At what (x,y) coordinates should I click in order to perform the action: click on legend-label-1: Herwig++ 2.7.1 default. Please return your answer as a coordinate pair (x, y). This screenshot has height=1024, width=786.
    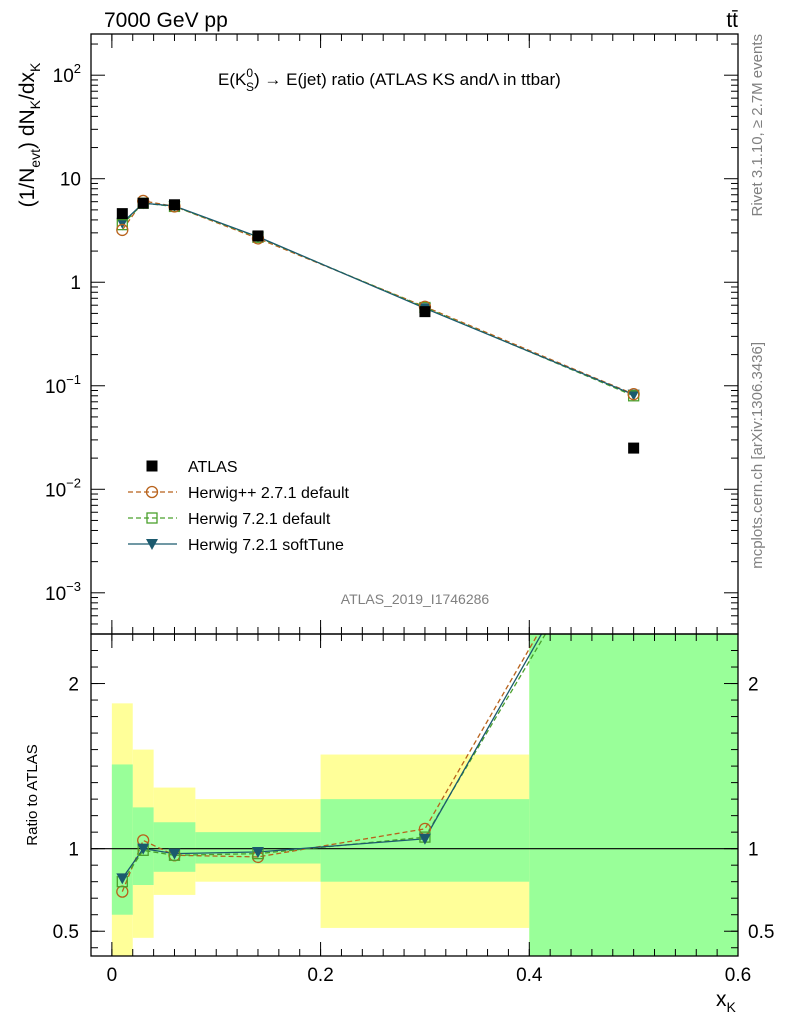
    Looking at the image, I should click on (269, 493).